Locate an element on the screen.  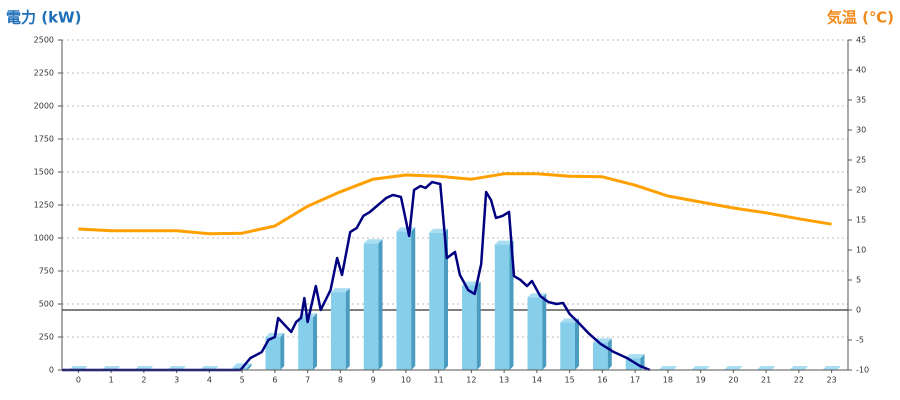
y2-tick-label: -10 is located at coordinates (862, 370).